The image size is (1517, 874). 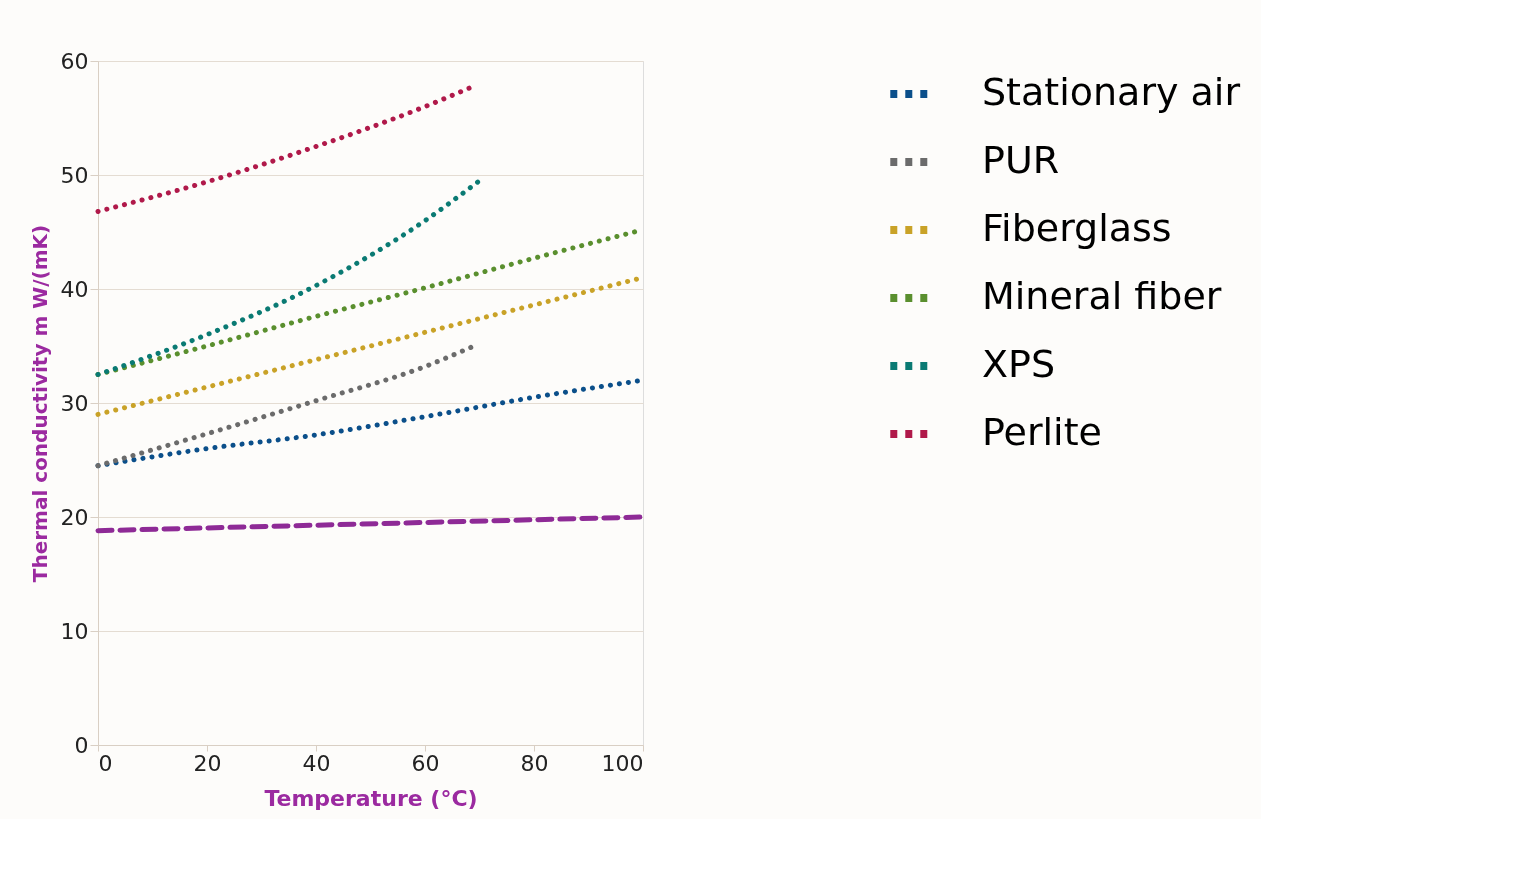 What do you see at coordinates (105, 763) in the screenshot?
I see `x-tick-label: 0` at bounding box center [105, 763].